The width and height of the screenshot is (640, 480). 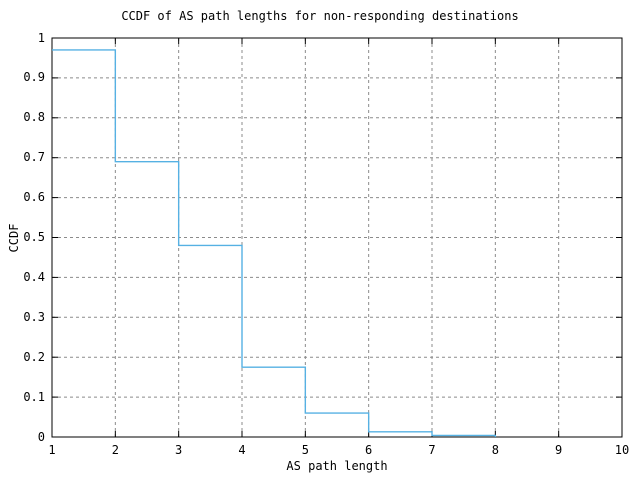 What do you see at coordinates (34, 197) in the screenshot?
I see `y-tick-label: 0.6` at bounding box center [34, 197].